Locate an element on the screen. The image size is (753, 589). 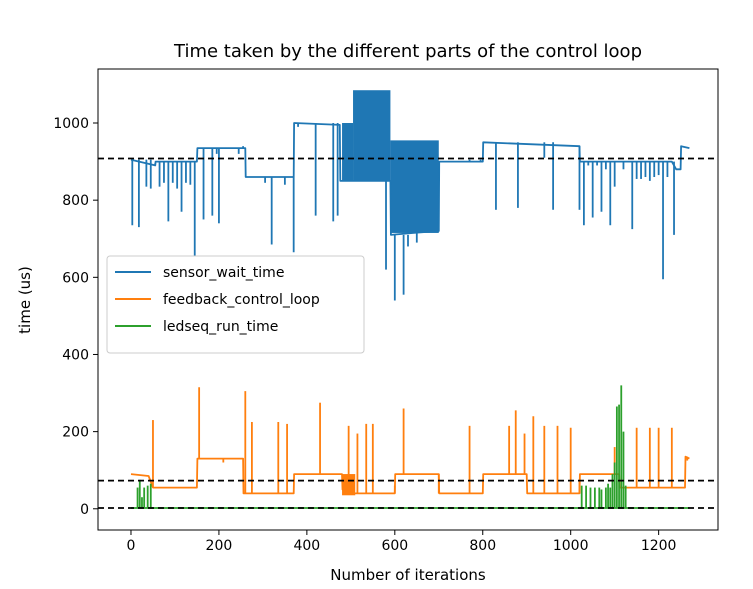
x-tick-label: 0 is located at coordinates (131, 546).